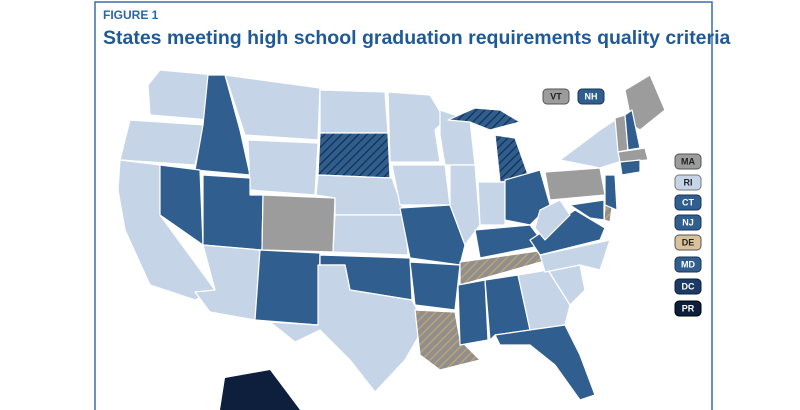 This screenshot has height=410, width=800. Describe the element at coordinates (688, 242) in the screenshot. I see `state-label: DE` at that location.